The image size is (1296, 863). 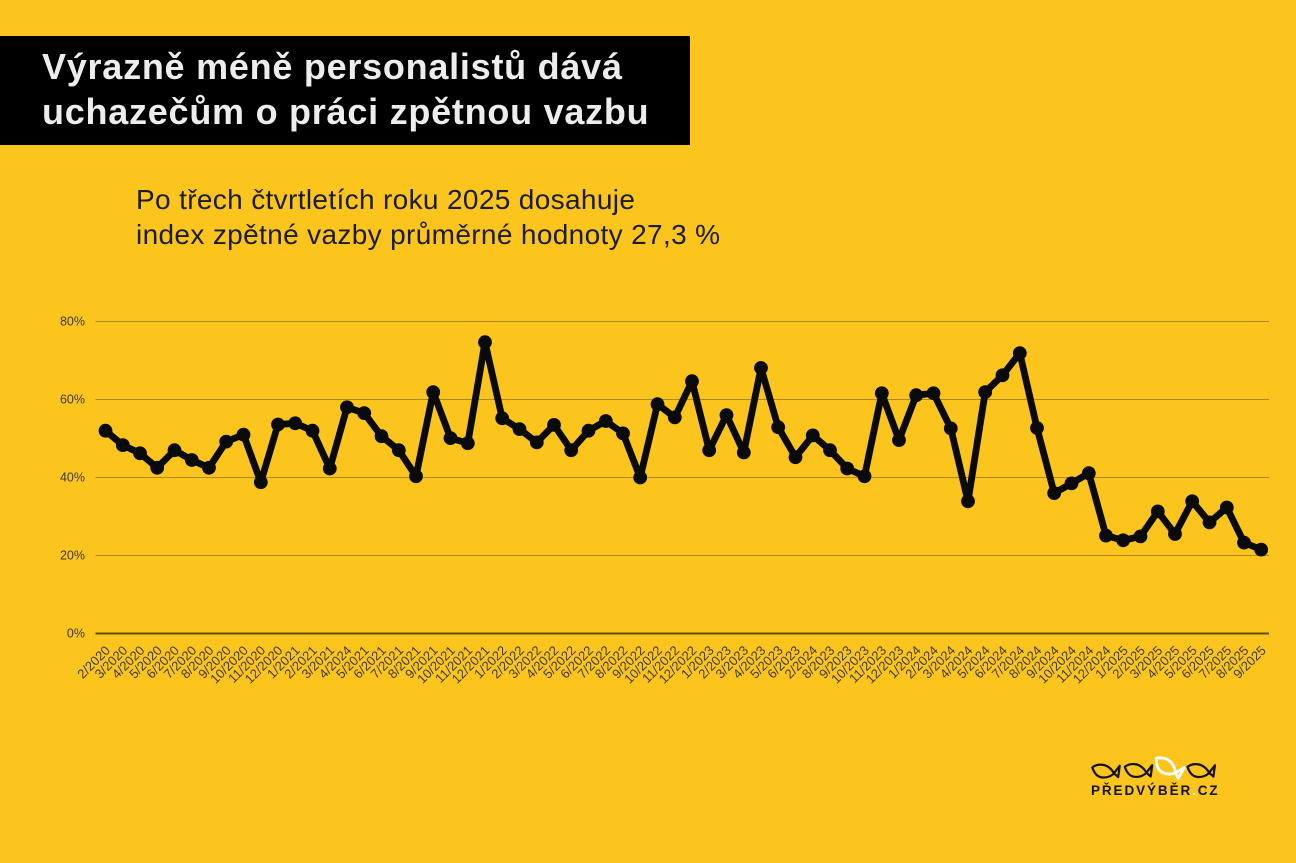 What do you see at coordinates (72, 322) in the screenshot?
I see `svg-text: 80%` at bounding box center [72, 322].